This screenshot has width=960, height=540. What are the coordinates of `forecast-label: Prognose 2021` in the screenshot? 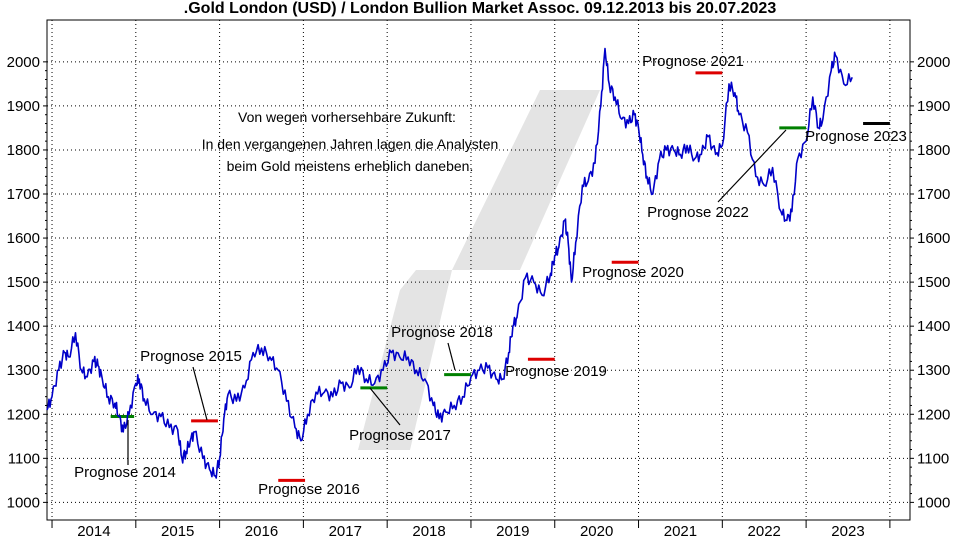 It's located at (693, 61).